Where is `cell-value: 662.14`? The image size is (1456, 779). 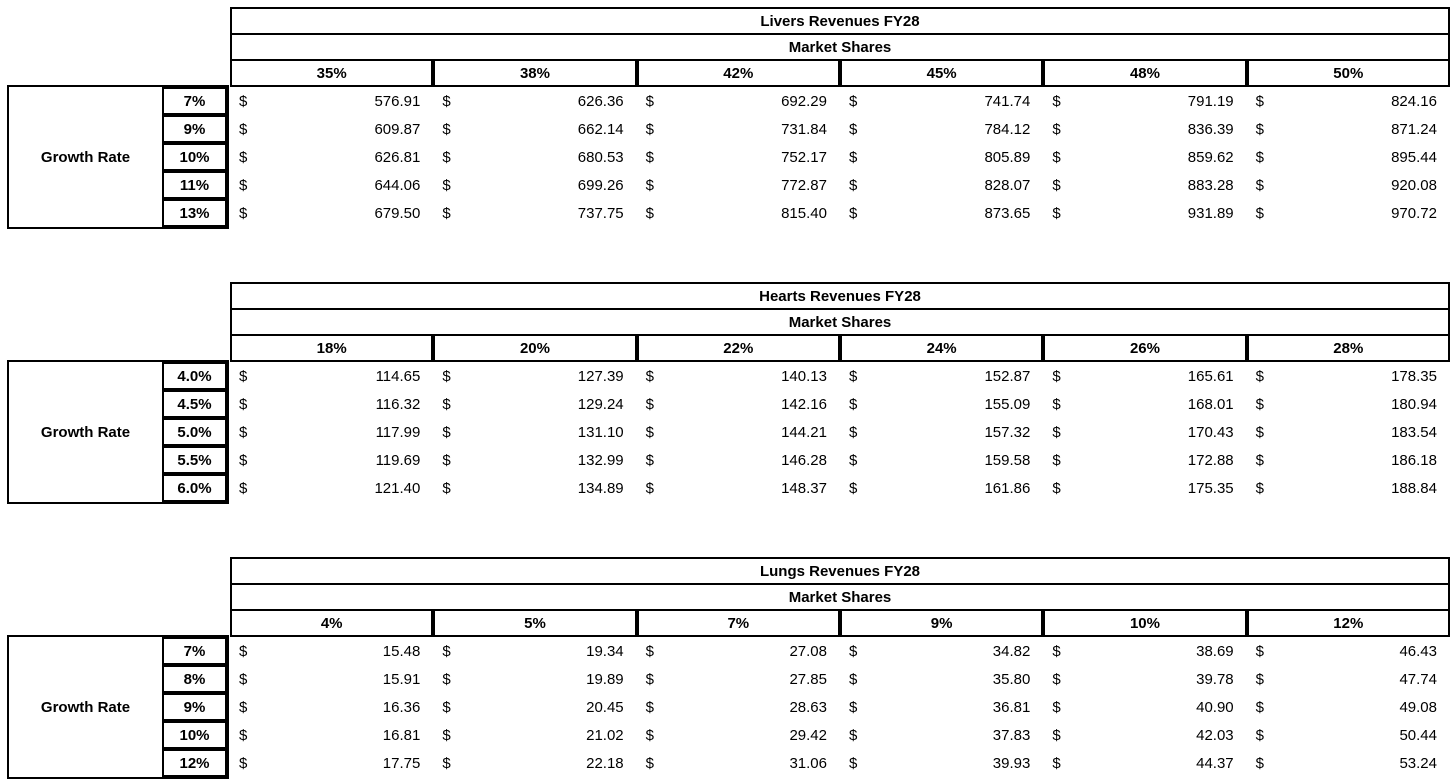
cell-value: 662.14 is located at coordinates (600, 129).